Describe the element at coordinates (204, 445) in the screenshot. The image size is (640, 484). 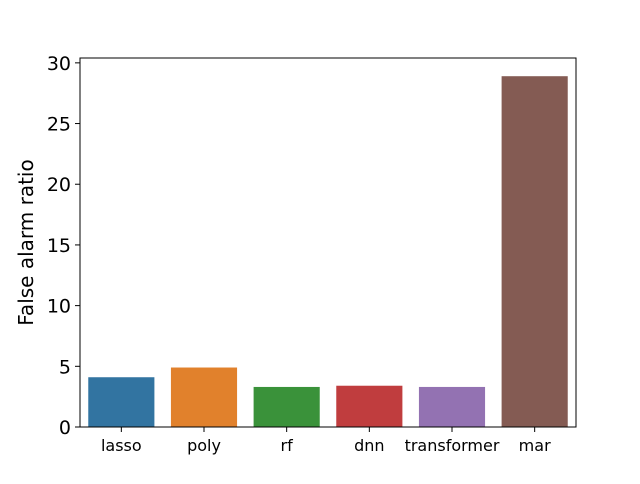
I see `x-tick-label: poly` at that location.